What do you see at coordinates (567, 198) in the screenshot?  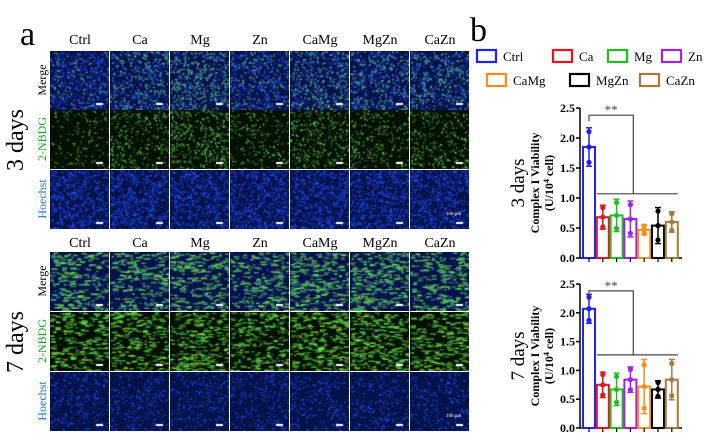 I see `y-tick-label: 1.0` at bounding box center [567, 198].